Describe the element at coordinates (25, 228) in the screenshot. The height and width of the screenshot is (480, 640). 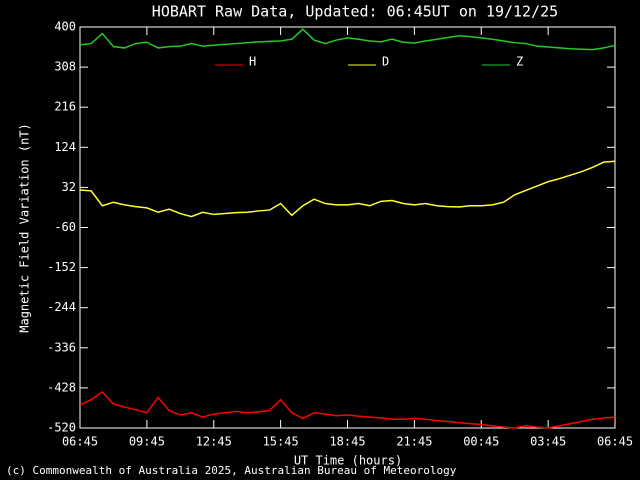
I see `y-axis-label: Magnetic Field Variation (nT)` at that location.